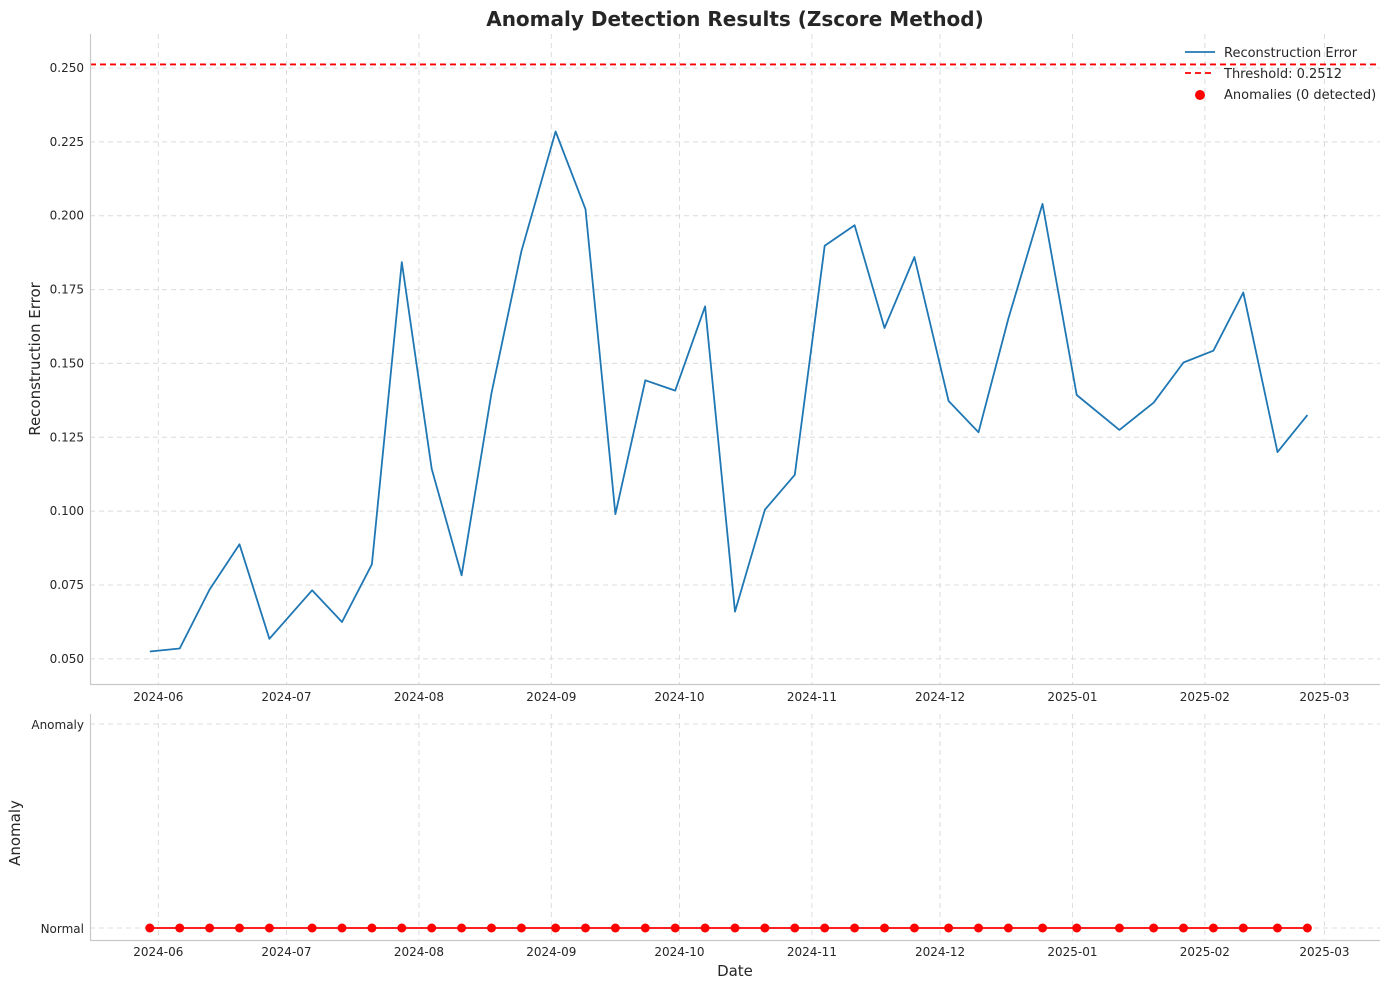  I want to click on legend-label-threshold: Threshold: 0.2512, so click(1282, 74).